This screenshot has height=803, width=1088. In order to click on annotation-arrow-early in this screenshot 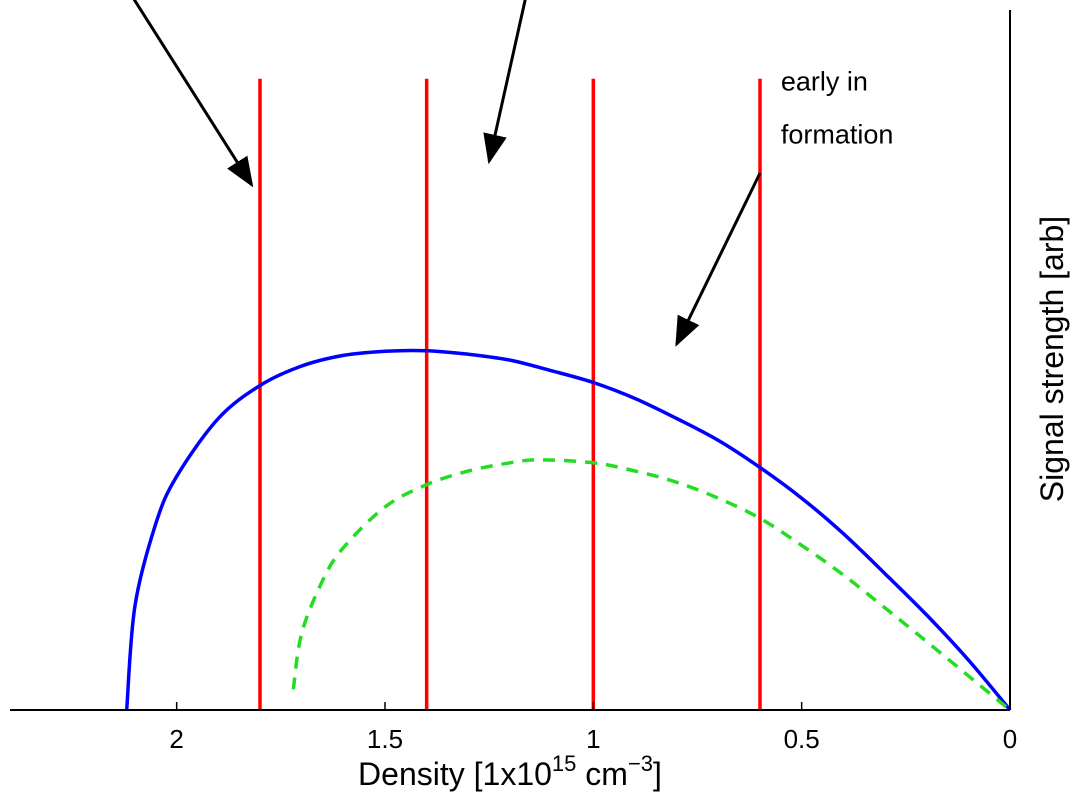, I will do `click(718, 259)`.